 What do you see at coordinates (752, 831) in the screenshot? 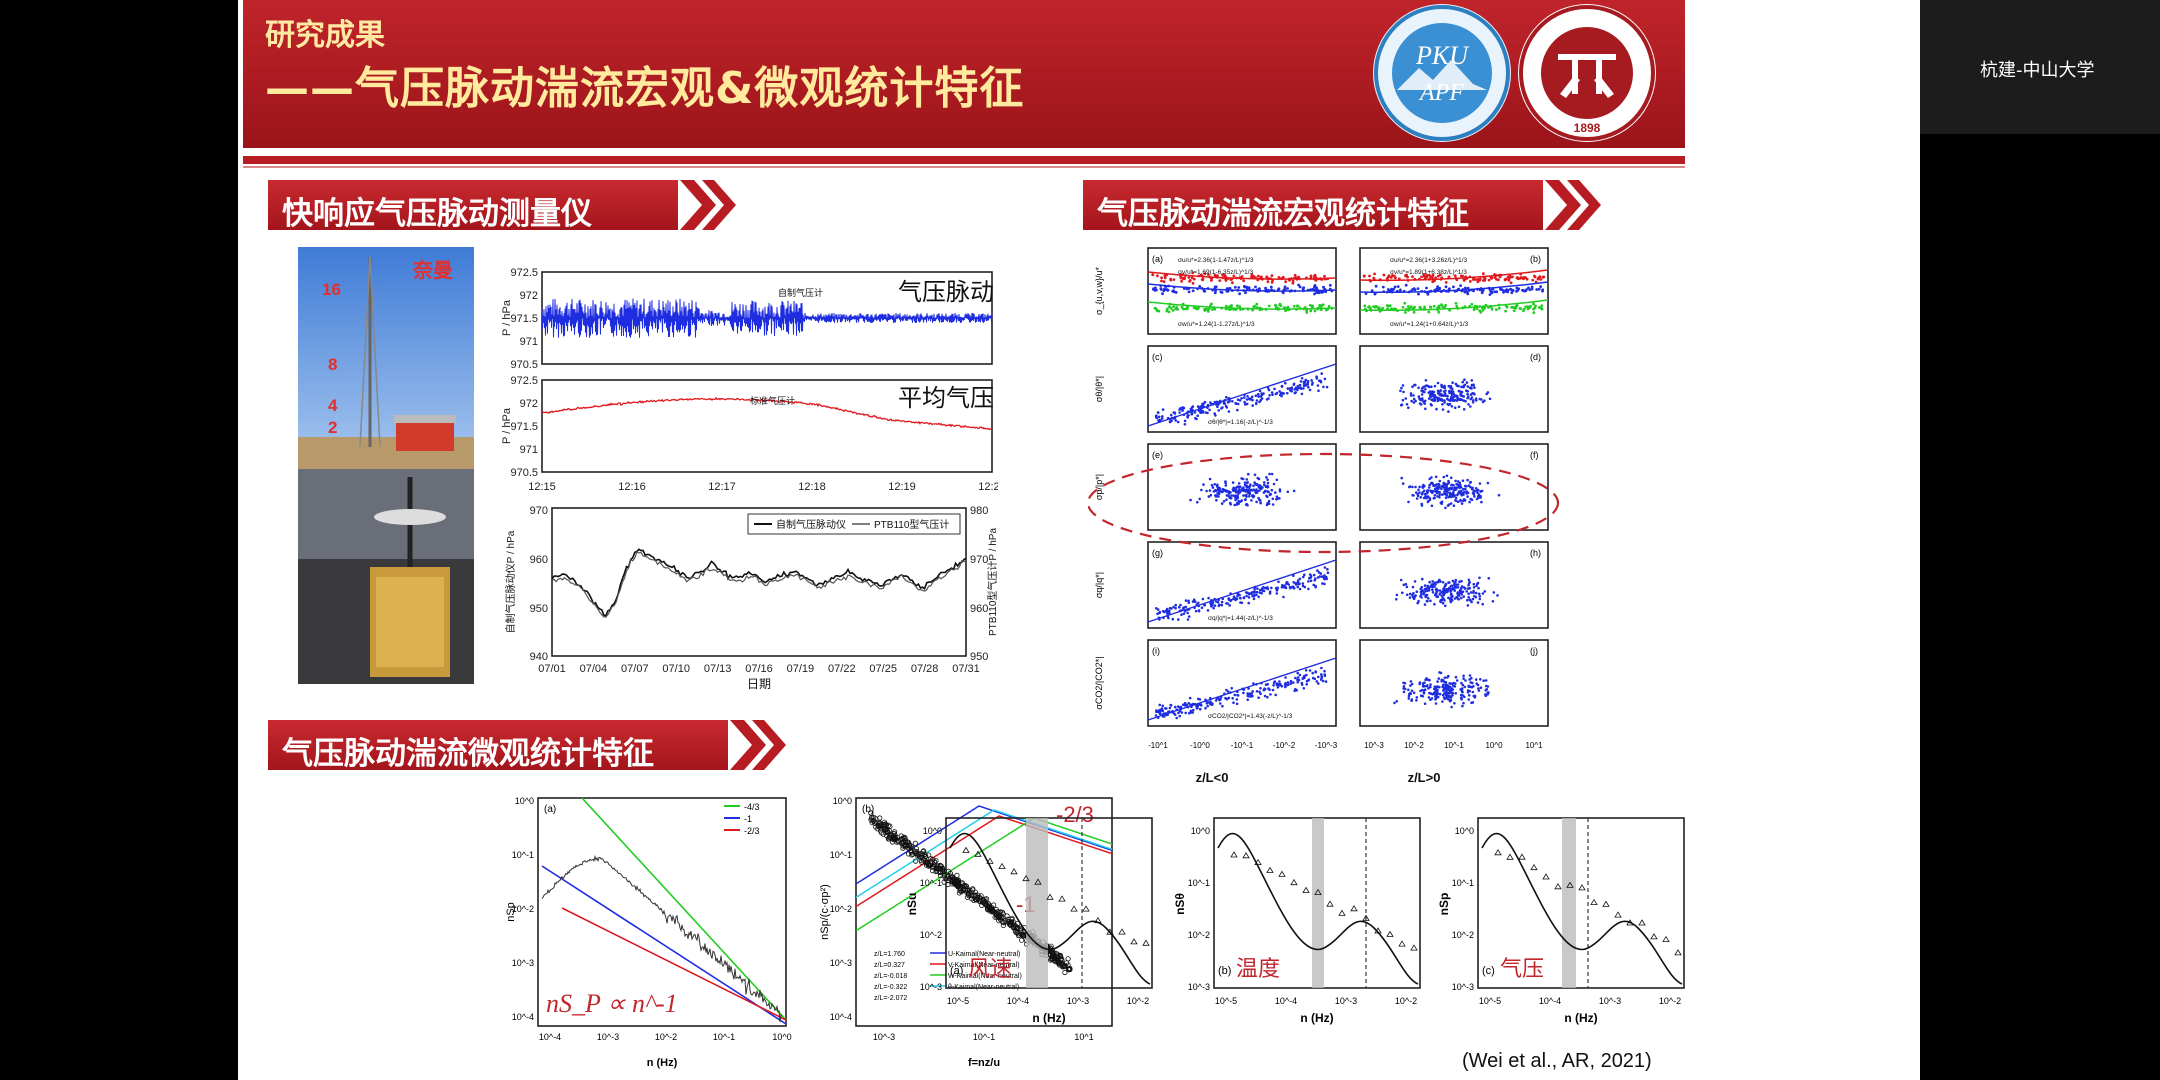
I see `spec-a-legend-2: -2/3` at bounding box center [752, 831].